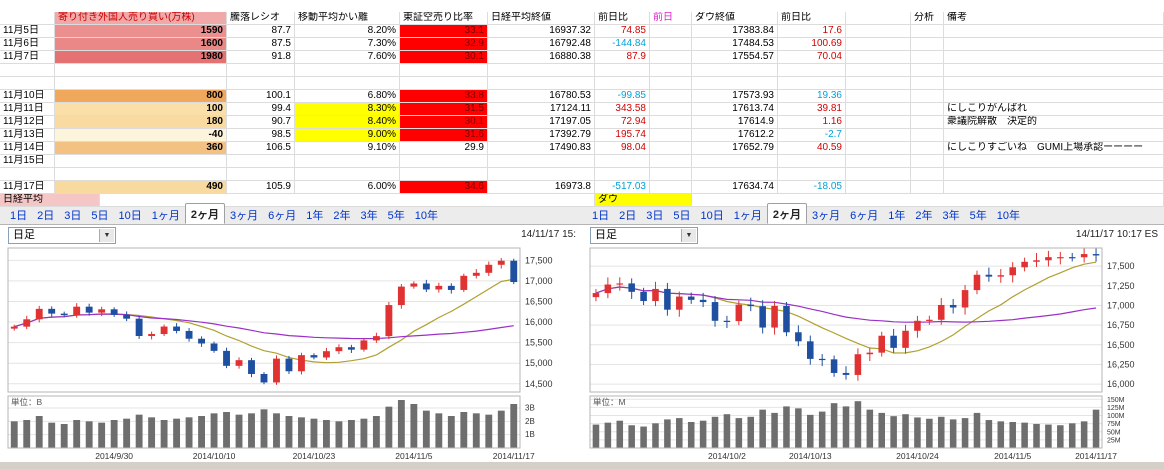 The height and width of the screenshot is (469, 1164). What do you see at coordinates (141, 109) in the screenshot?
I see `cell-foreign-trade: 100` at bounding box center [141, 109].